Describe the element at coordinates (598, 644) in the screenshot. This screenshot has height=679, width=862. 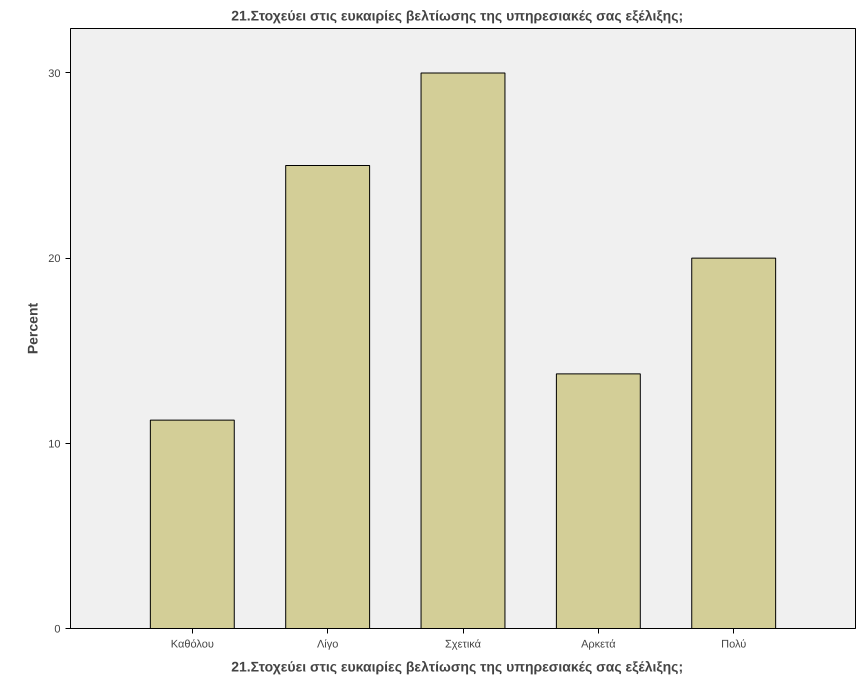
I see `x-tick-label: Αρκετά` at that location.